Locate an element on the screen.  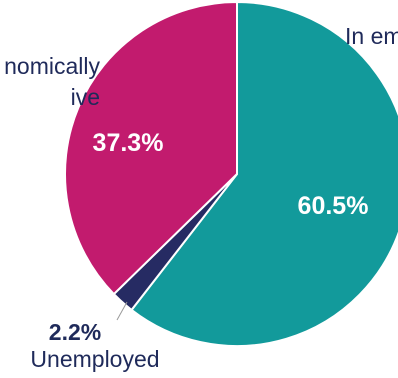
unemployed-category-label: Unemployed is located at coordinates (94, 359).